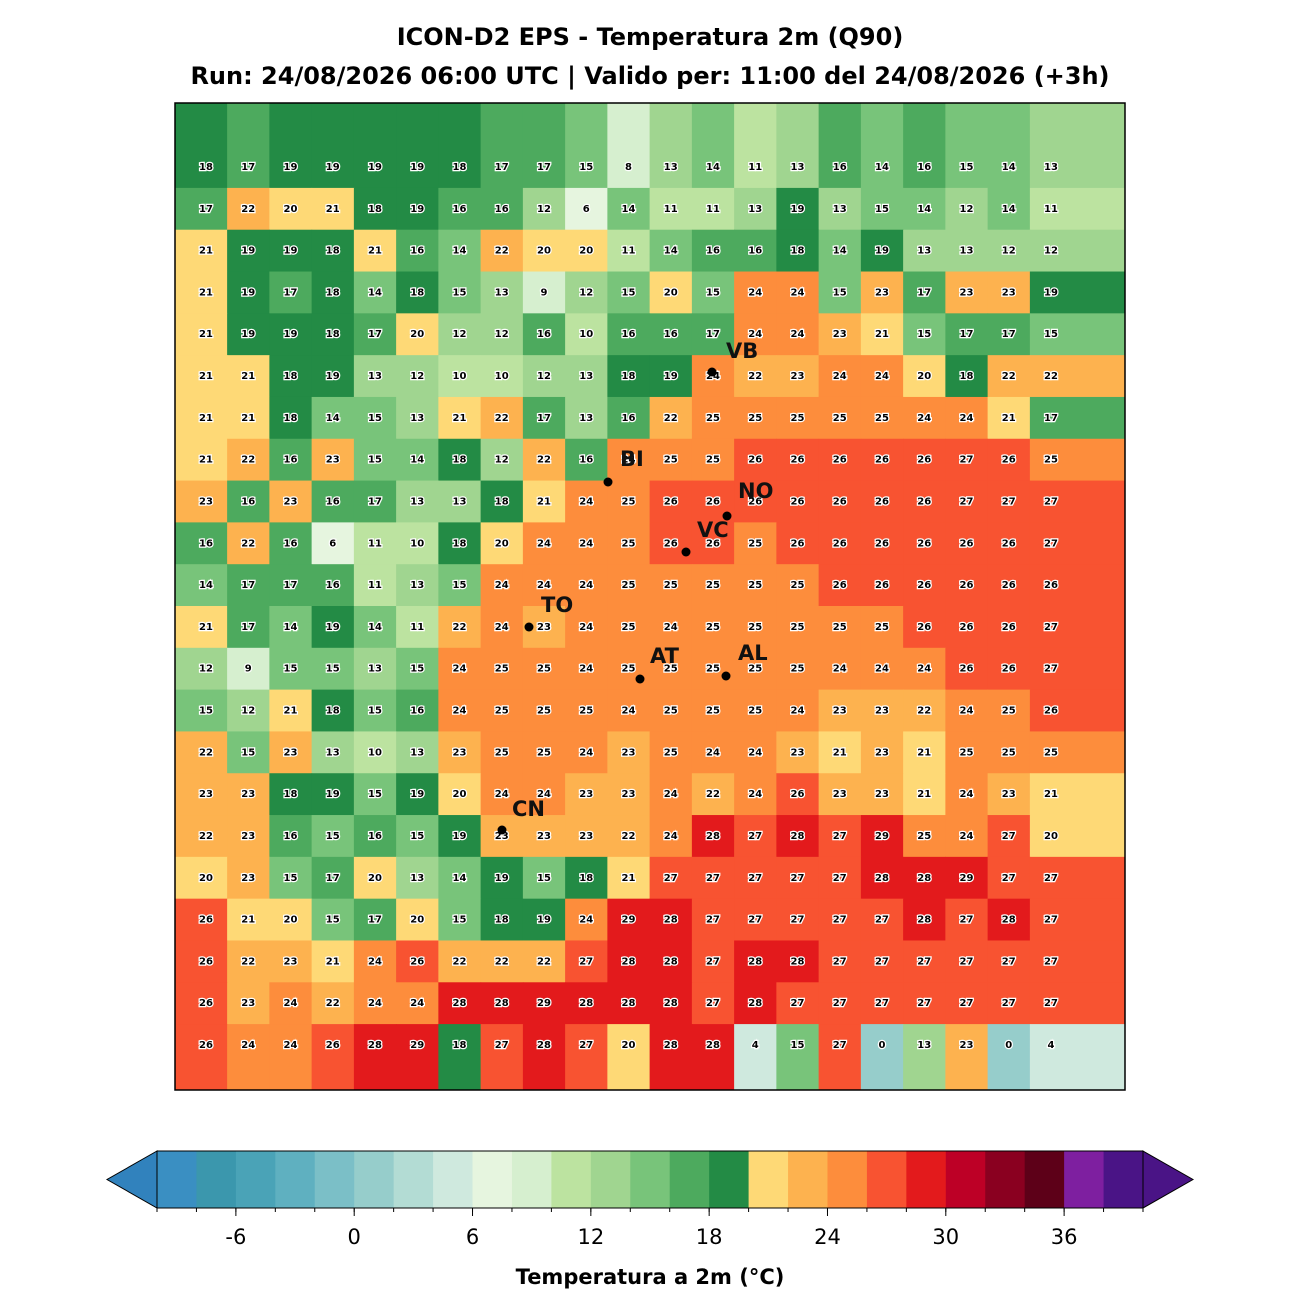  I want to click on value-label: 14, so click(291, 627).